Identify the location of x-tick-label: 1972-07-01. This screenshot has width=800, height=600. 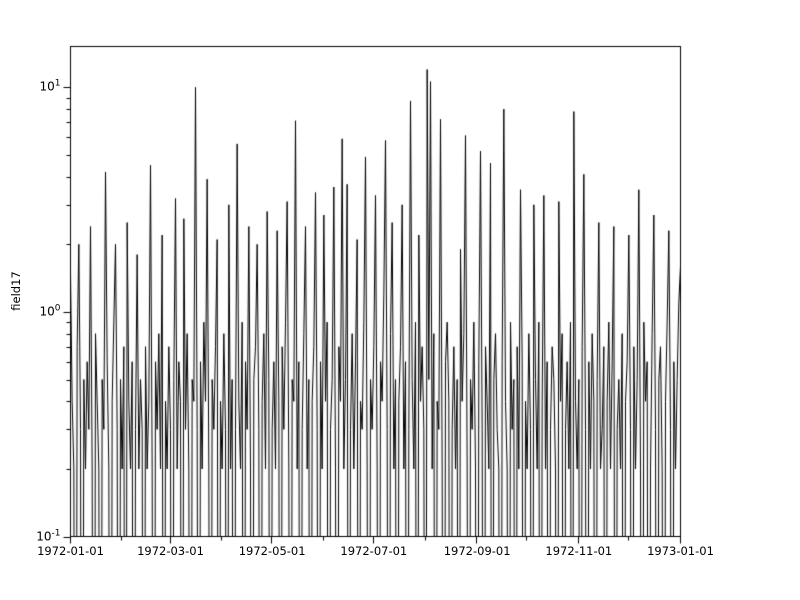
(374, 551).